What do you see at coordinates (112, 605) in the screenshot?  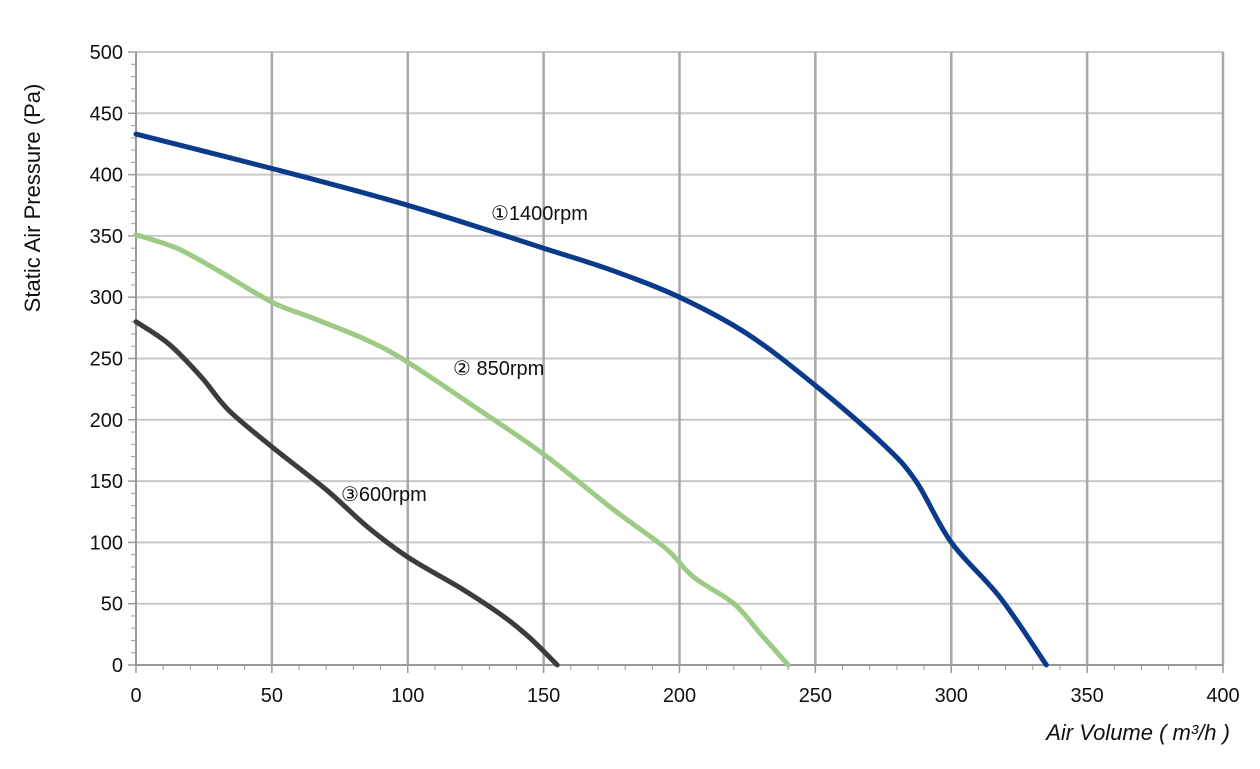 I see `y-tick-label: 50` at bounding box center [112, 605].